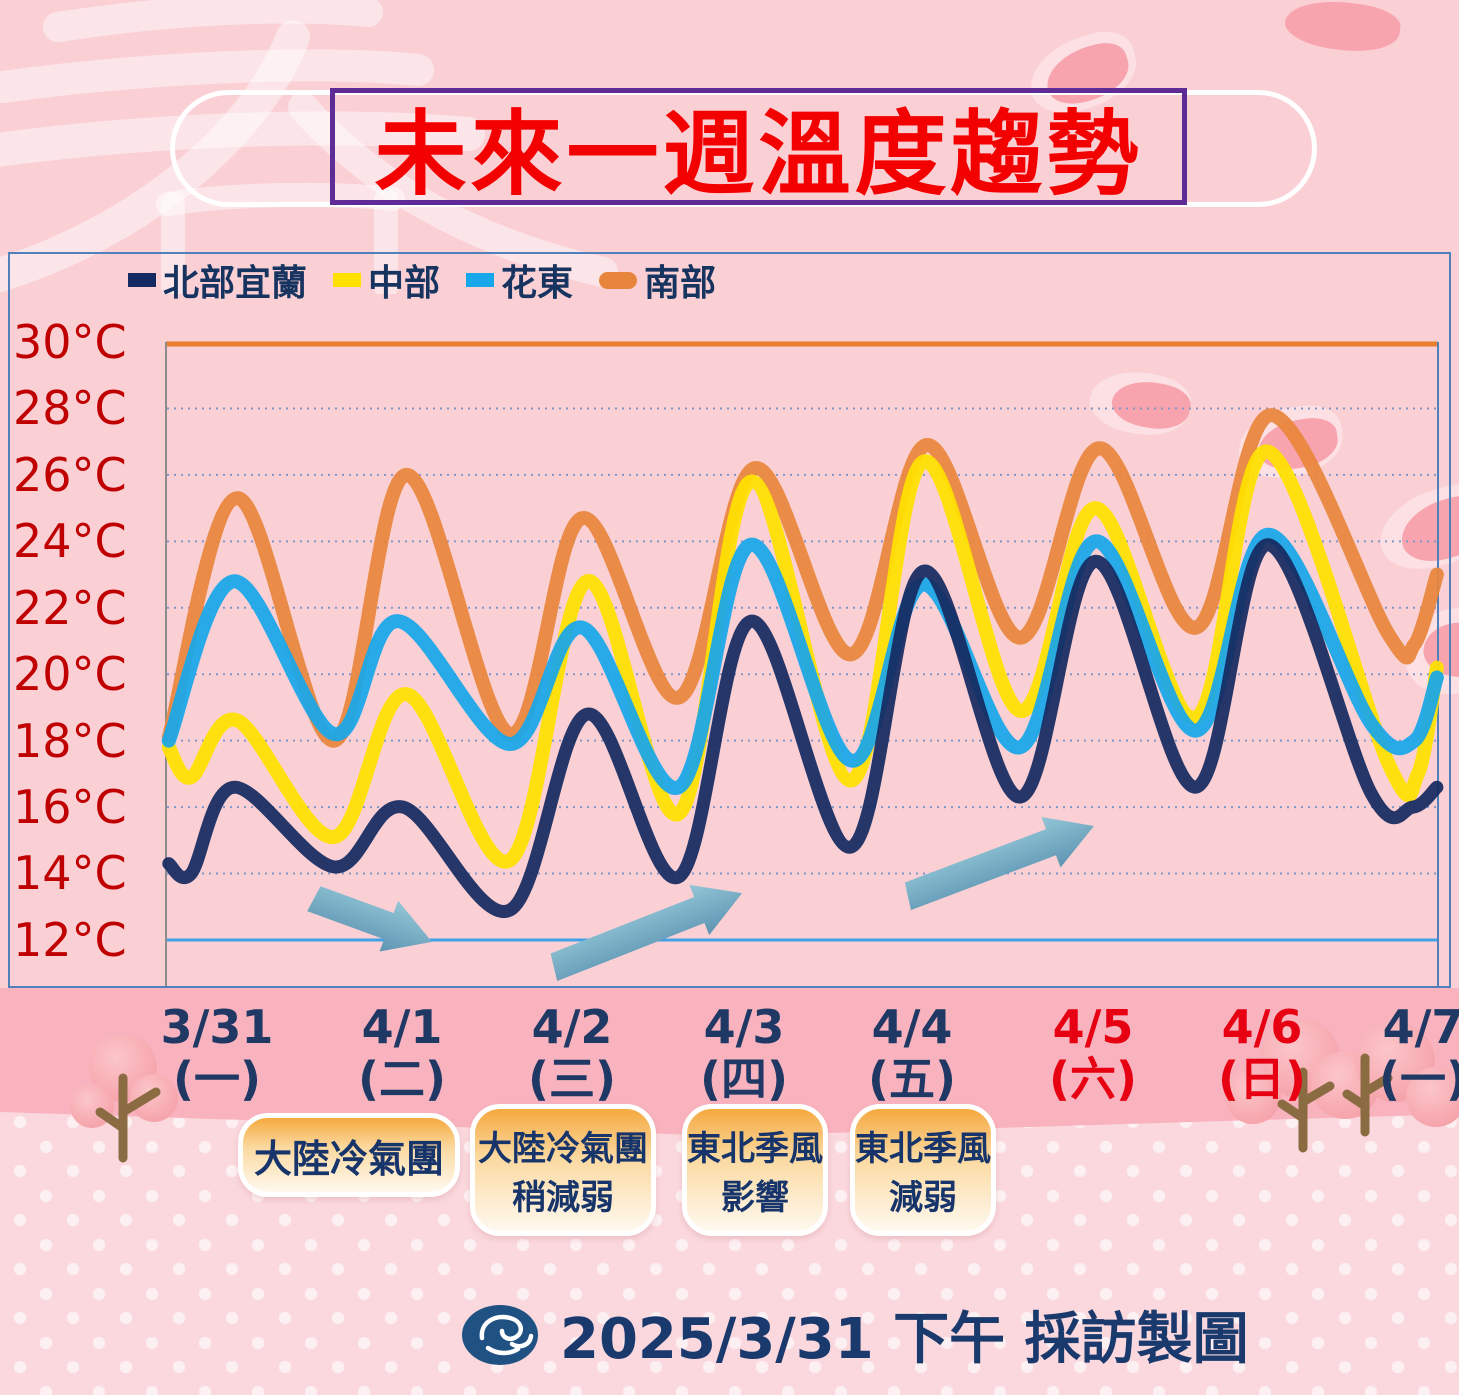 This screenshot has height=1395, width=1459. I want to click on date-label: 4/5 (六), so click(1093, 1053).